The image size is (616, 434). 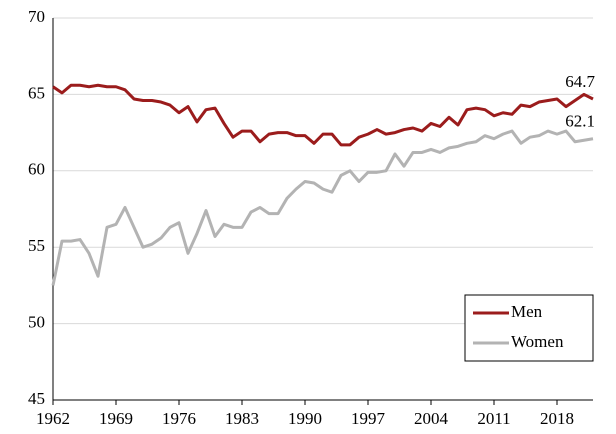 What do you see at coordinates (305, 418) in the screenshot?
I see `x-tick-label: 1990` at bounding box center [305, 418].